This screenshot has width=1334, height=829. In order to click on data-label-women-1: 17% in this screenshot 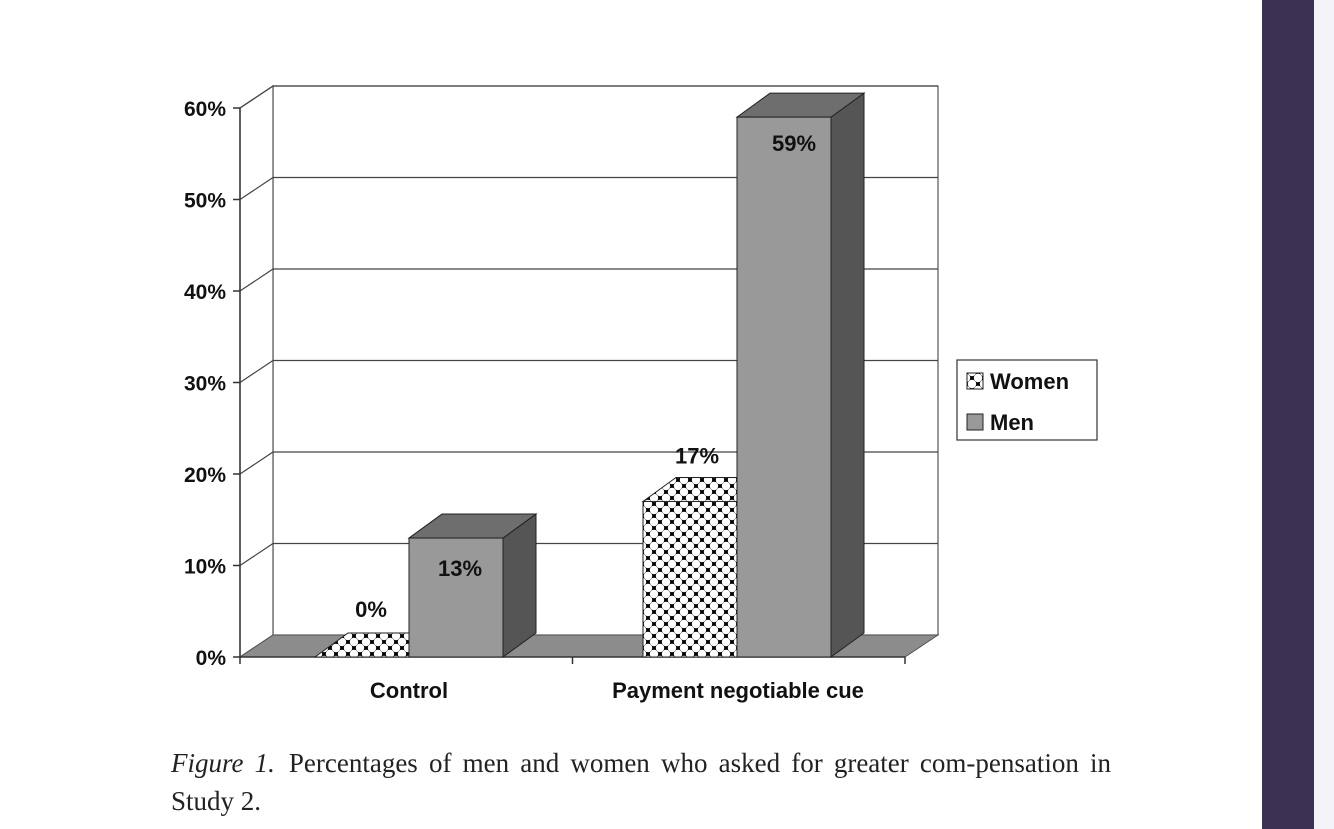, I will do `click(697, 455)`.